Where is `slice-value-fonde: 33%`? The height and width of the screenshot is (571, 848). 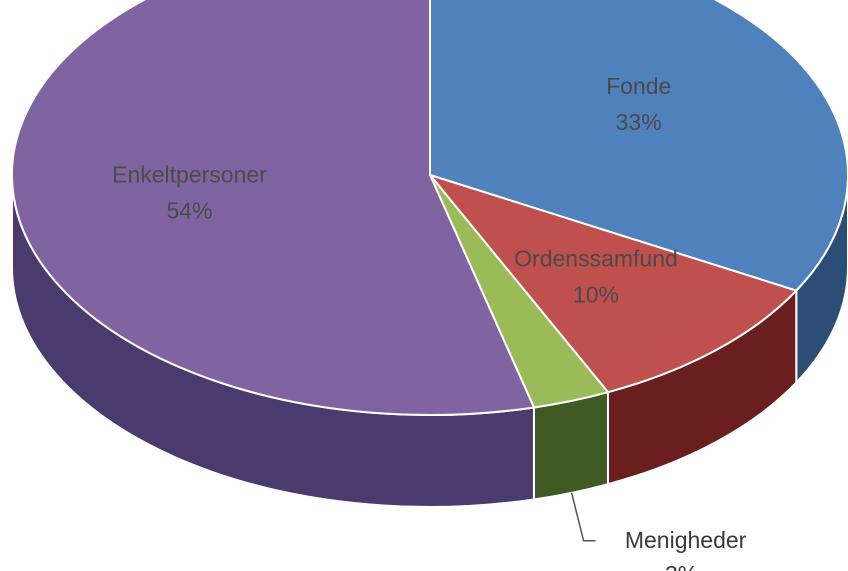
slice-value-fonde: 33% is located at coordinates (639, 122).